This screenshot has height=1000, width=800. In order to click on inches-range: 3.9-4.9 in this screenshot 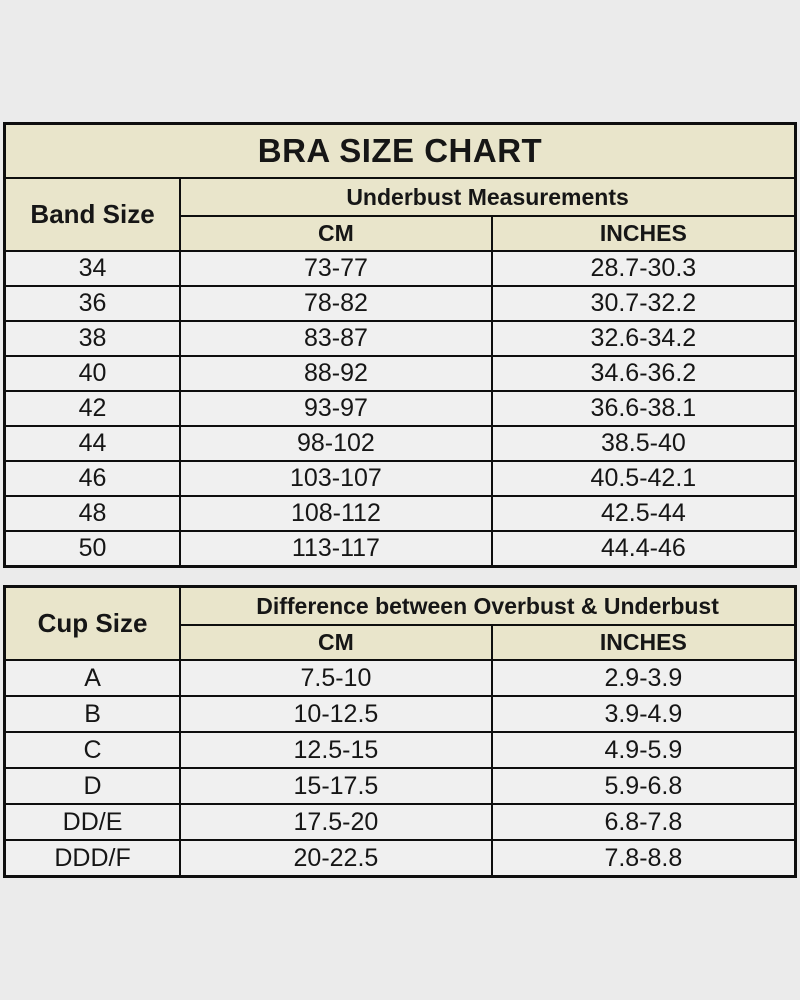, I will do `click(643, 714)`.